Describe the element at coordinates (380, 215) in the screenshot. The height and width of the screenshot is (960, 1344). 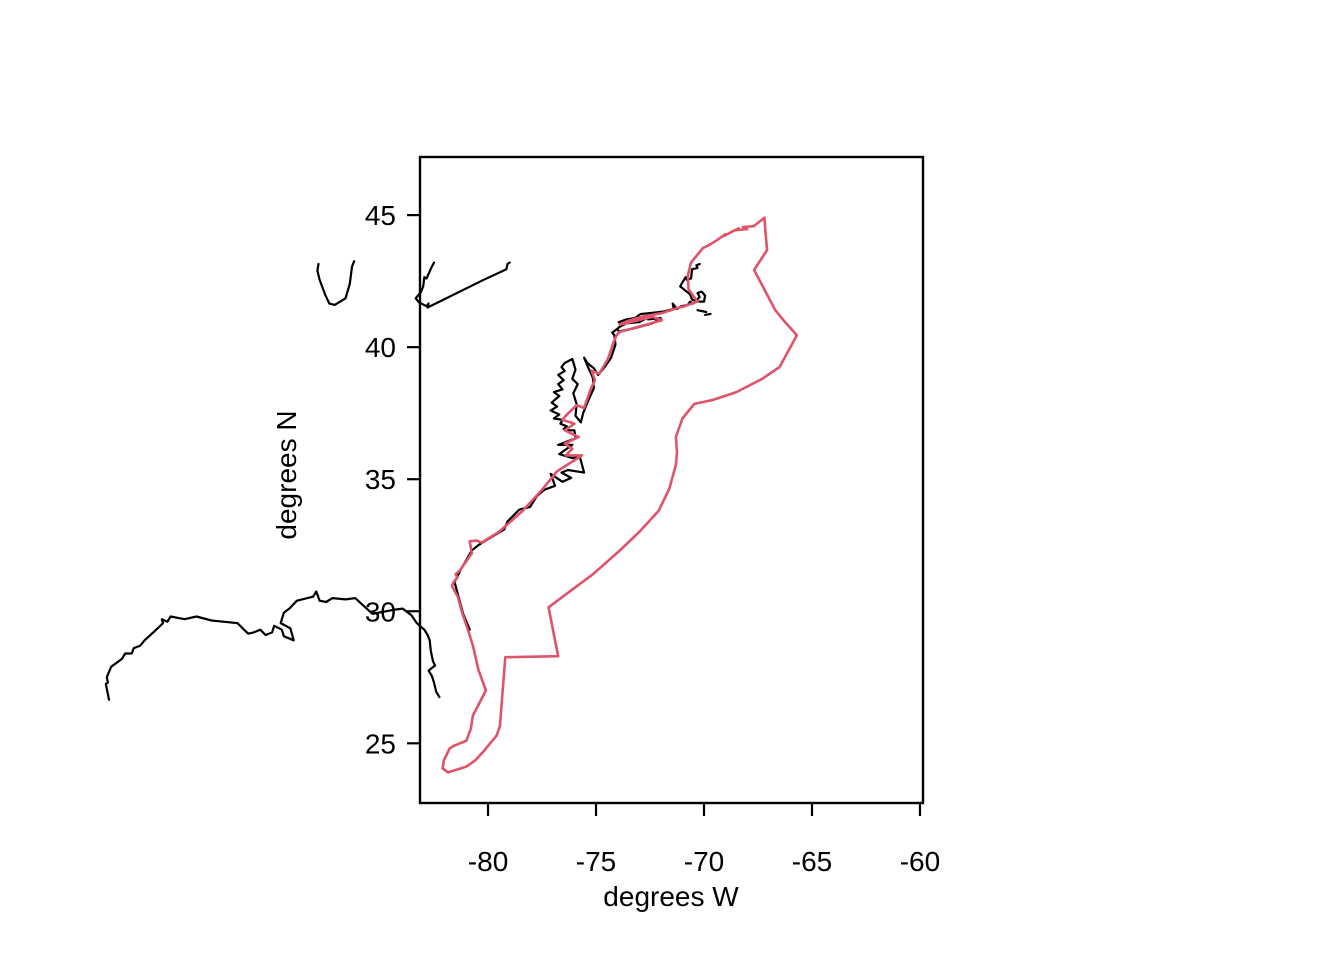
I see `y-tick-label: 45` at that location.